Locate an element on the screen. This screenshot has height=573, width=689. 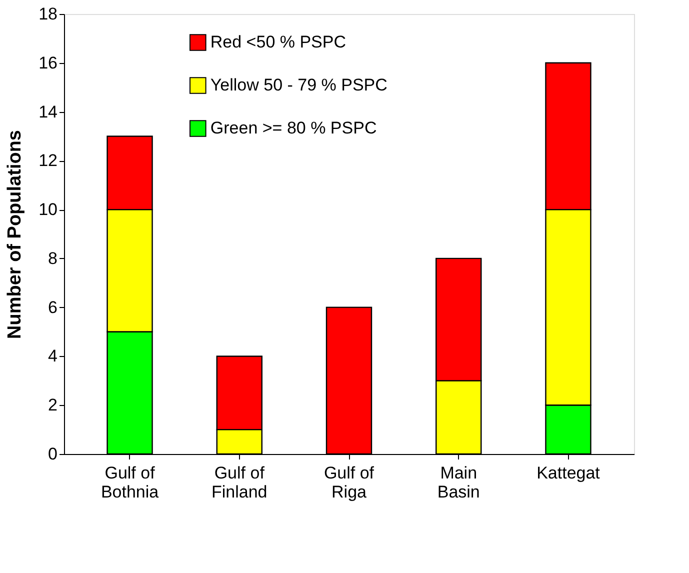
y-tick-label: 14 is located at coordinates (48, 112).